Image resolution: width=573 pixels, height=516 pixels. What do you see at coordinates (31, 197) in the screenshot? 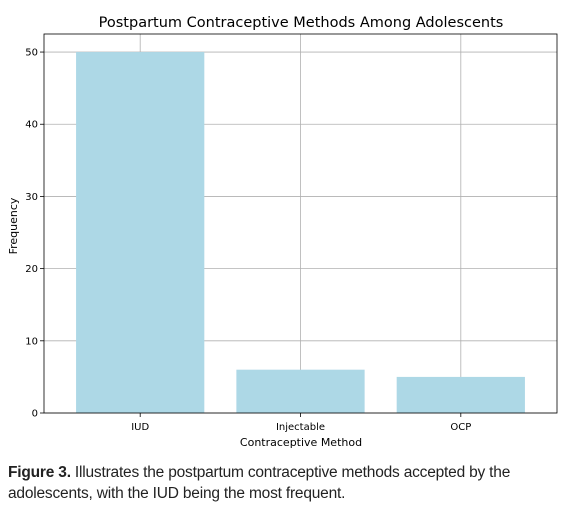
I see `y-tick-label: 30` at bounding box center [31, 197].